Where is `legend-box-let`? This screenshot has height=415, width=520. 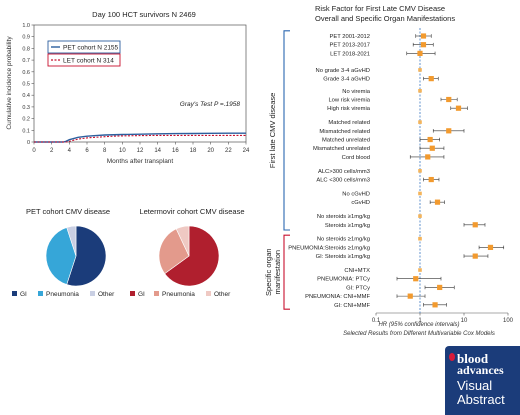 legend-box-let is located at coordinates (84, 60).